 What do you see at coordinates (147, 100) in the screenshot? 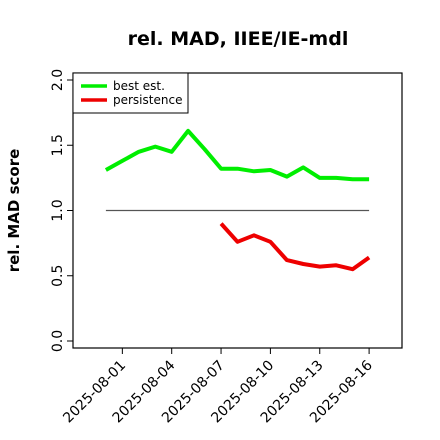
I see `legend-label-persistence: persistence` at bounding box center [147, 100].